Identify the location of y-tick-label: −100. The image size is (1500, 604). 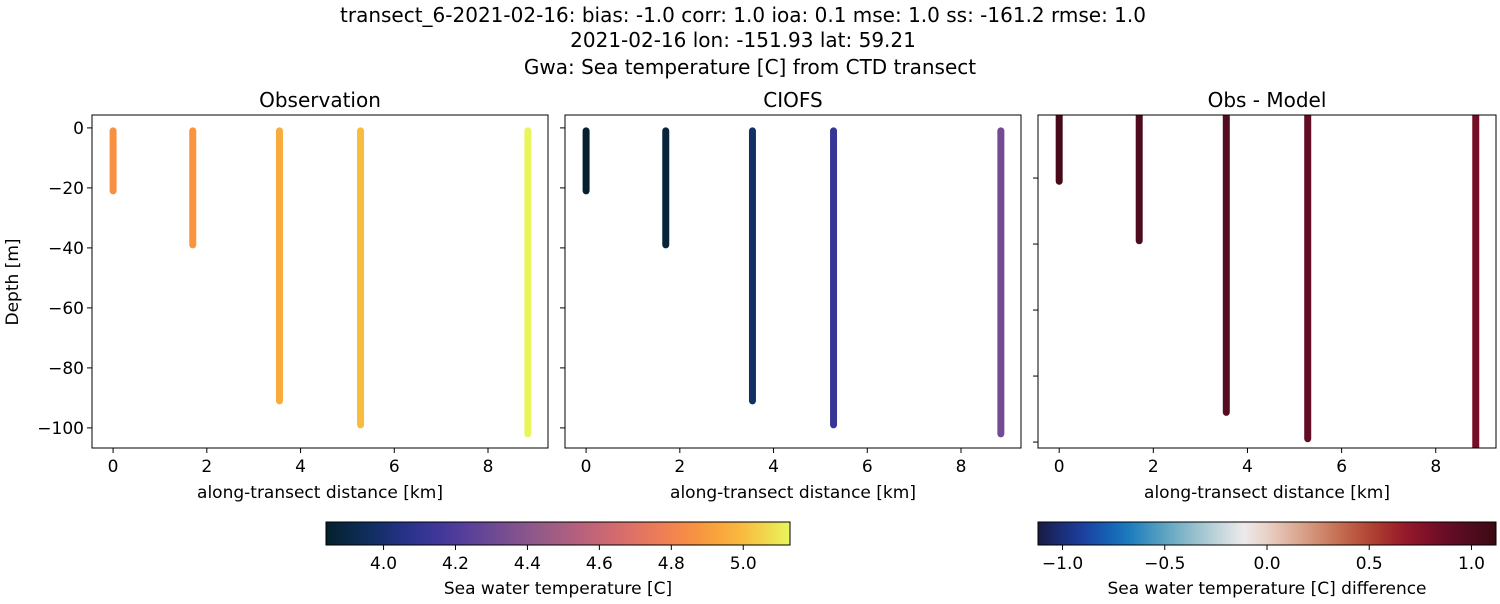
(60, 429).